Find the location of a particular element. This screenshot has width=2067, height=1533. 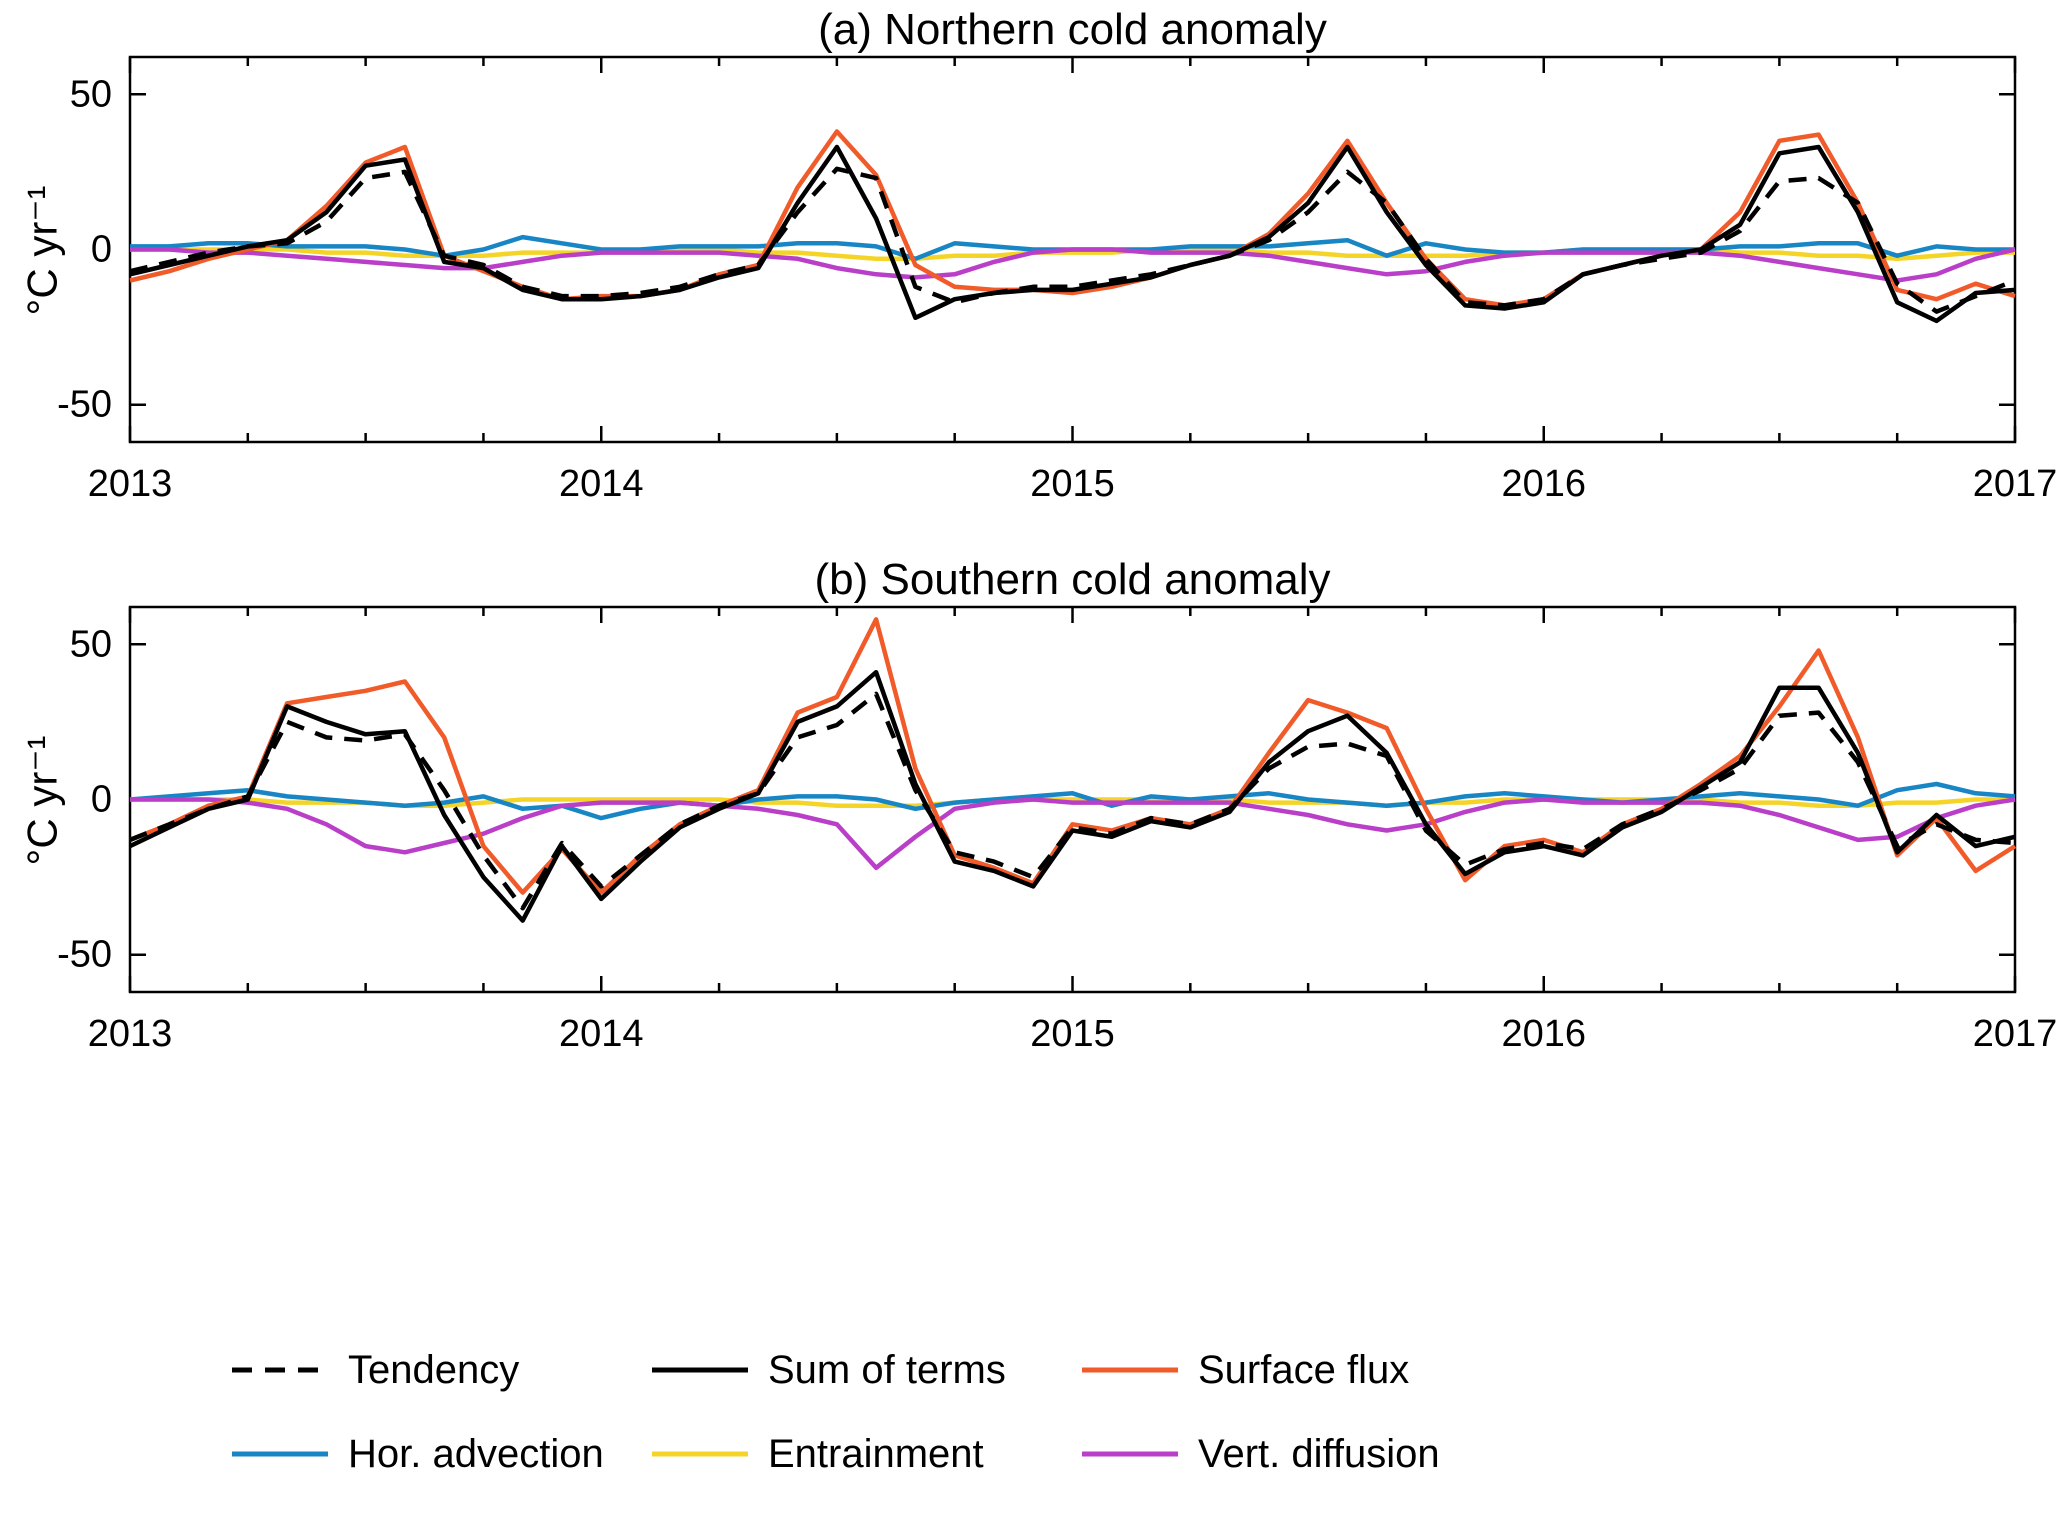

surface-flux-line-swatch is located at coordinates (1130, 1370).